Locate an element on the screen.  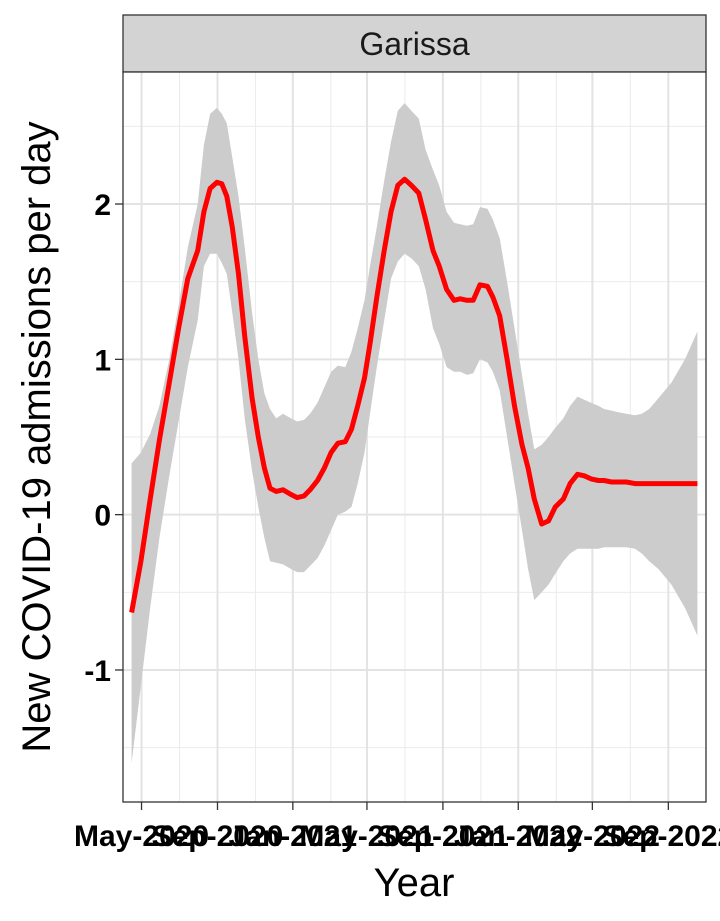
y-axis-title: New COVID-19 admissions per day is located at coordinates (37, 436).